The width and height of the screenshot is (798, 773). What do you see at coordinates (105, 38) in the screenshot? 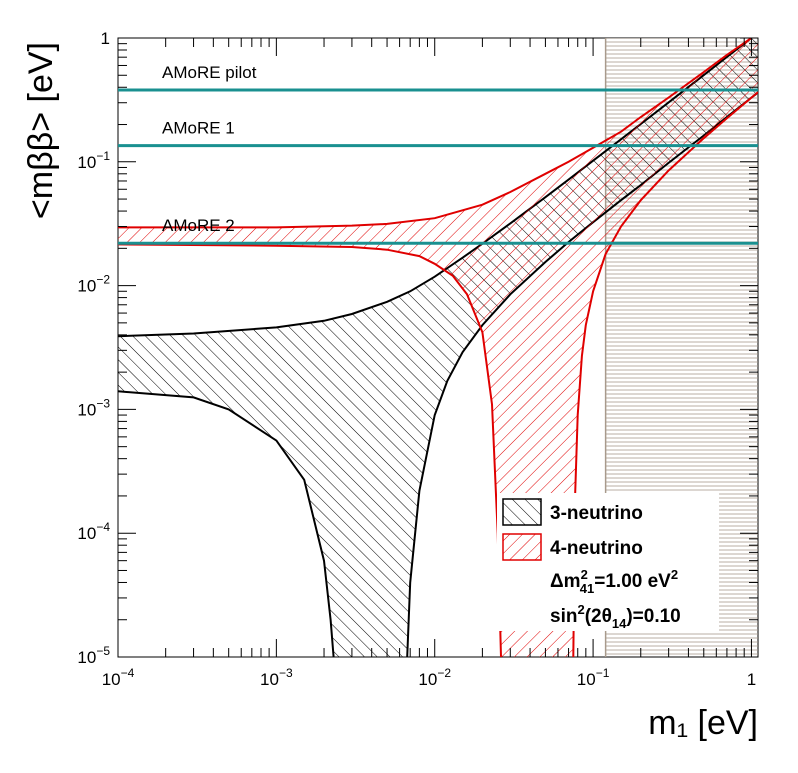
I see `y-tick-label-5: 1` at bounding box center [105, 38].